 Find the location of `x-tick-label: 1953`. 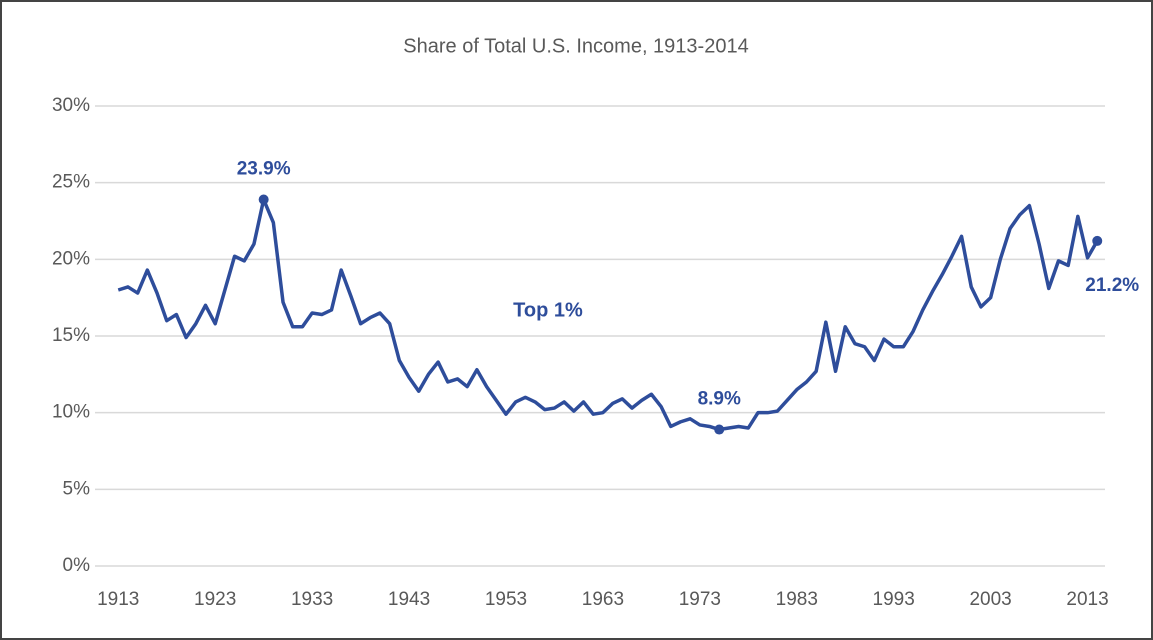

x-tick-label: 1953 is located at coordinates (506, 599).